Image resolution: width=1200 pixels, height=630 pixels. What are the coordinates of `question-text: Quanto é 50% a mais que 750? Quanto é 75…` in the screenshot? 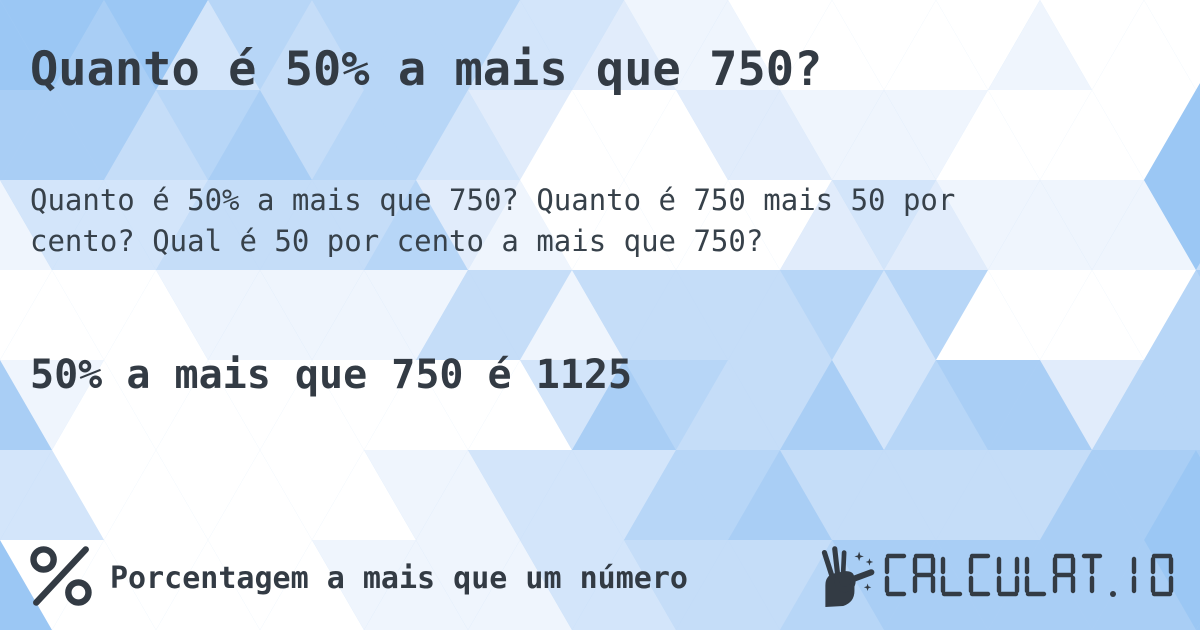 It's located at (493, 220).